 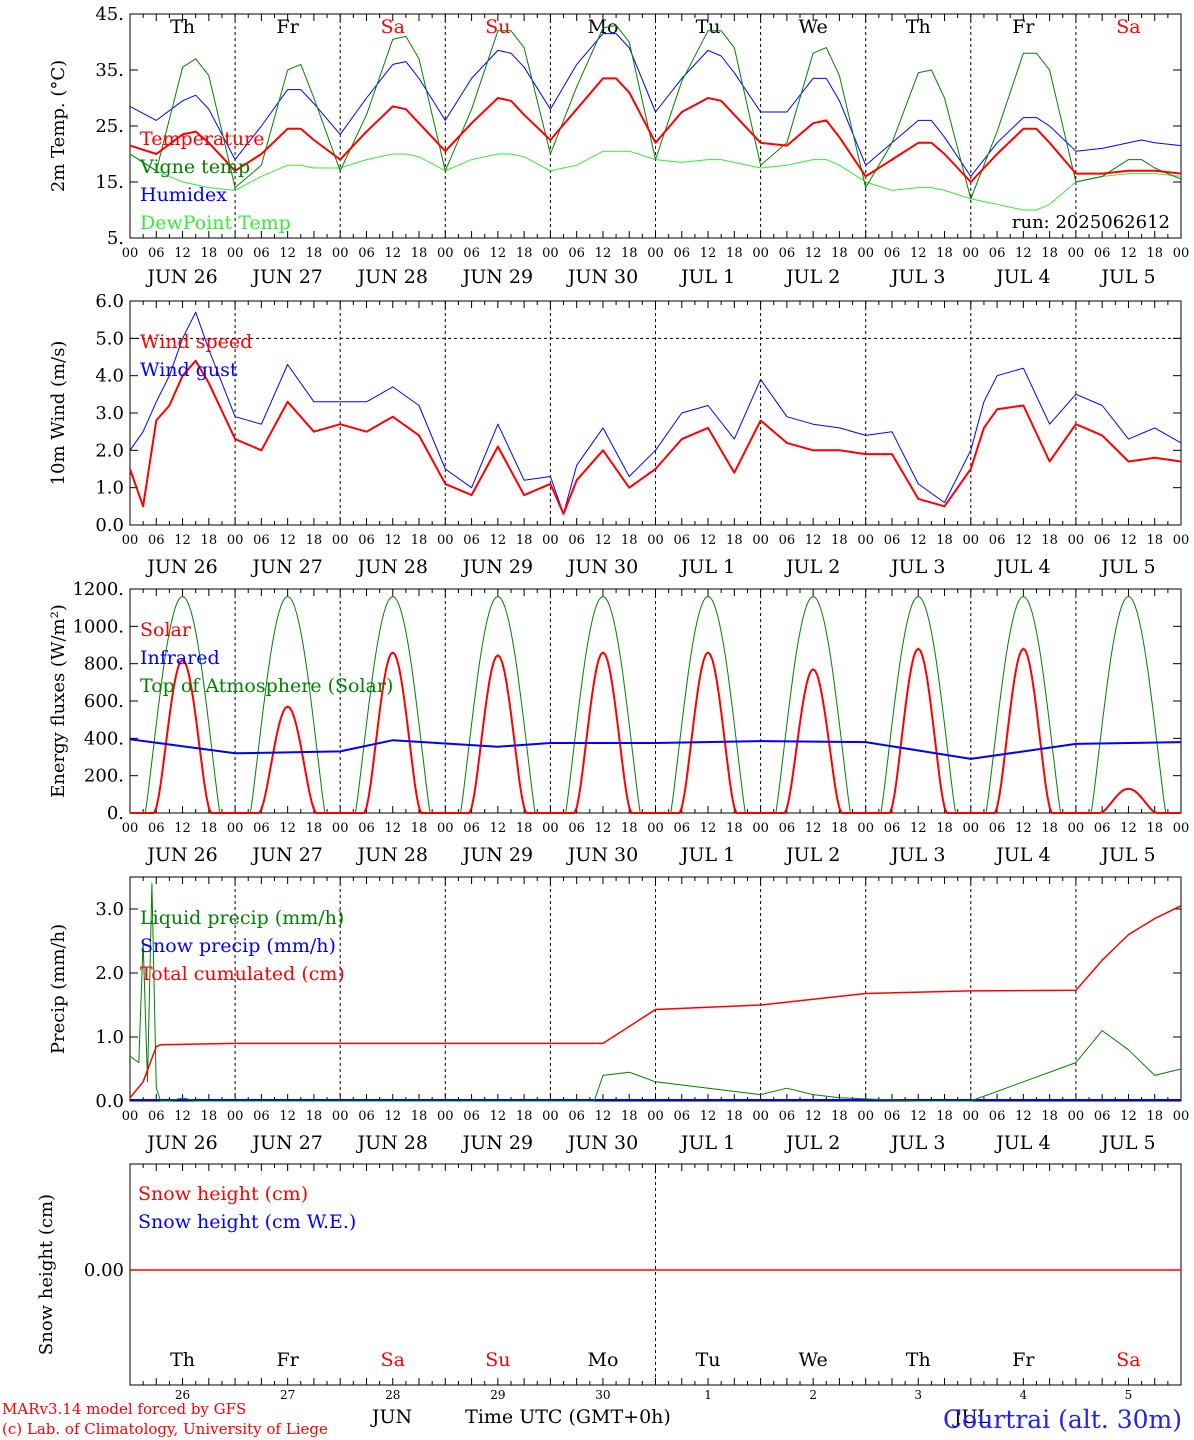 What do you see at coordinates (104, 738) in the screenshot?
I see `y-tick-label: 400.` at bounding box center [104, 738].